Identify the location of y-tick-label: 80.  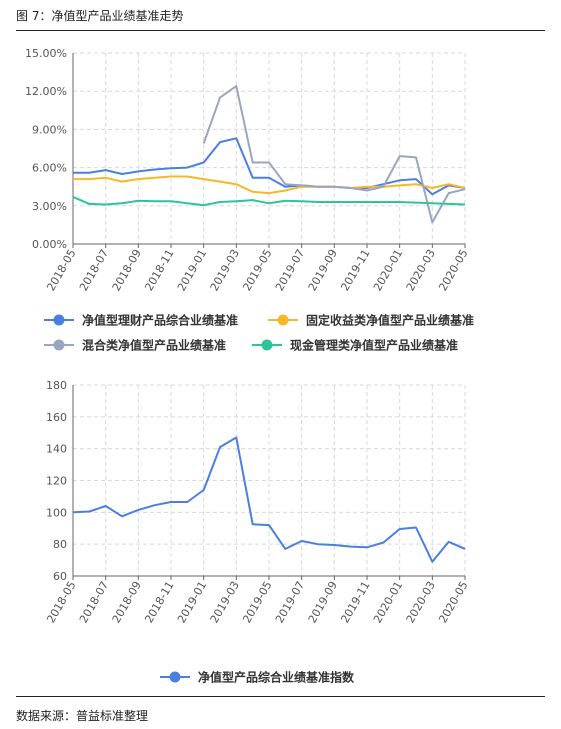
(60, 544).